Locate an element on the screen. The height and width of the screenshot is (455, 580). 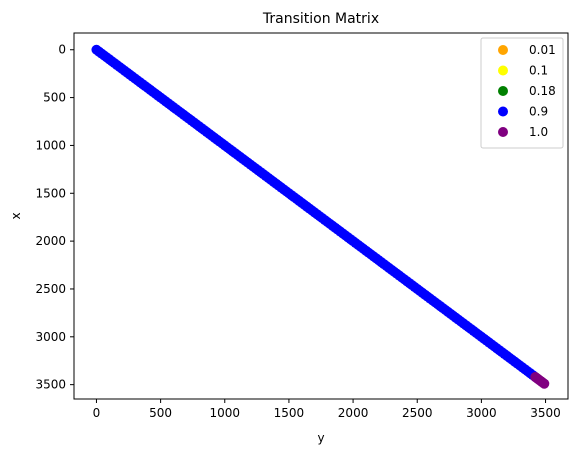
x-tick-label: 3500 is located at coordinates (545, 413).